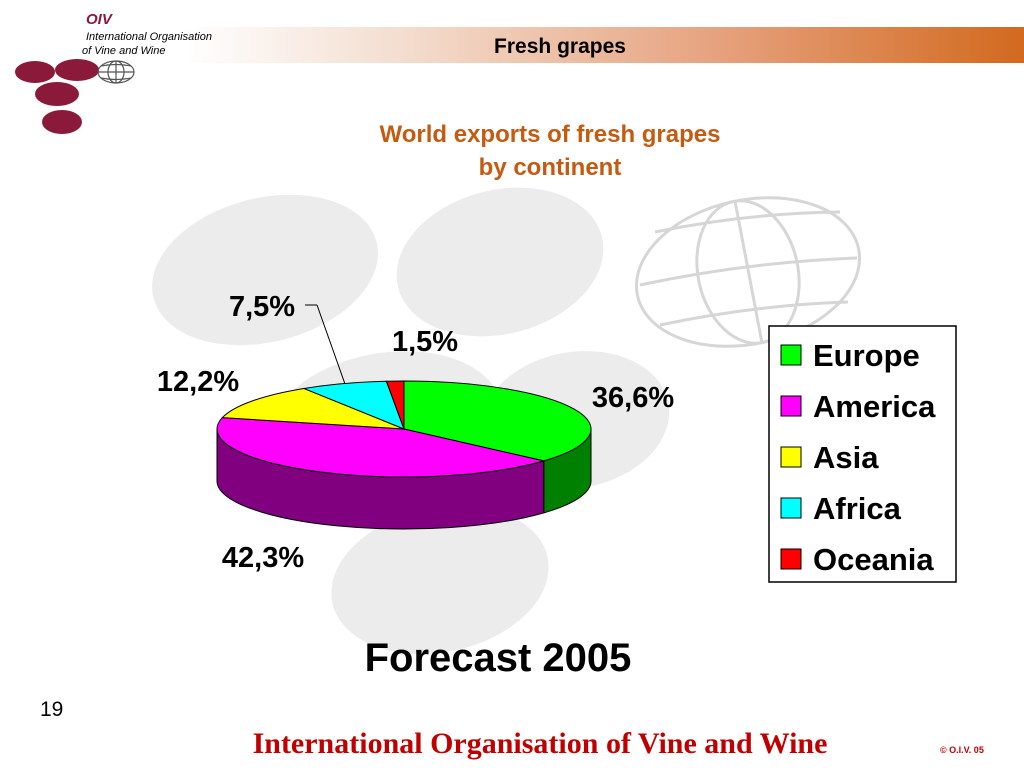 Image resolution: width=1024 pixels, height=768 pixels. What do you see at coordinates (560, 46) in the screenshot?
I see `slide-title: Fresh grapes` at bounding box center [560, 46].